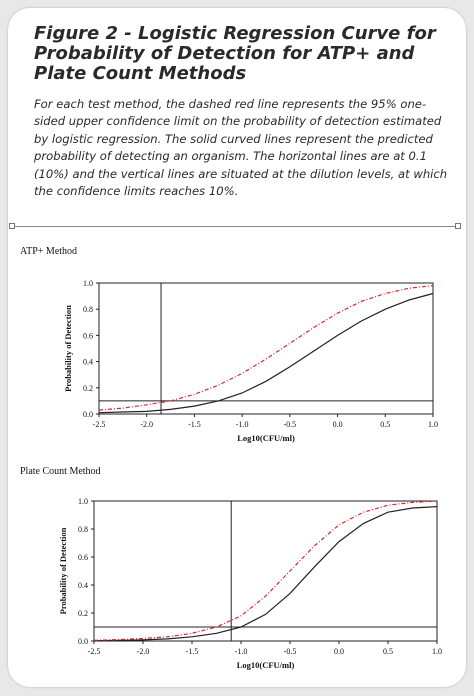  I want to click on divider-line, so click(235, 226).